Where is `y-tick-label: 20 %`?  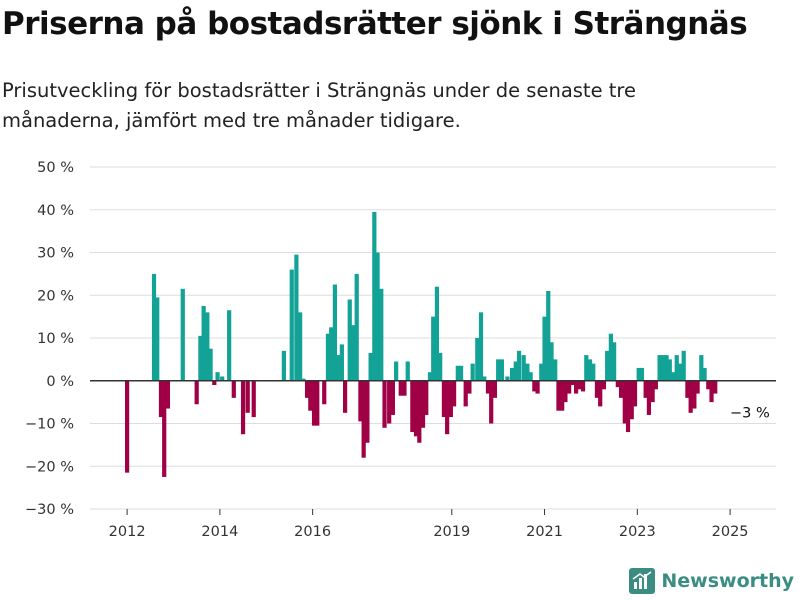
y-tick-label: 20 % is located at coordinates (55, 296).